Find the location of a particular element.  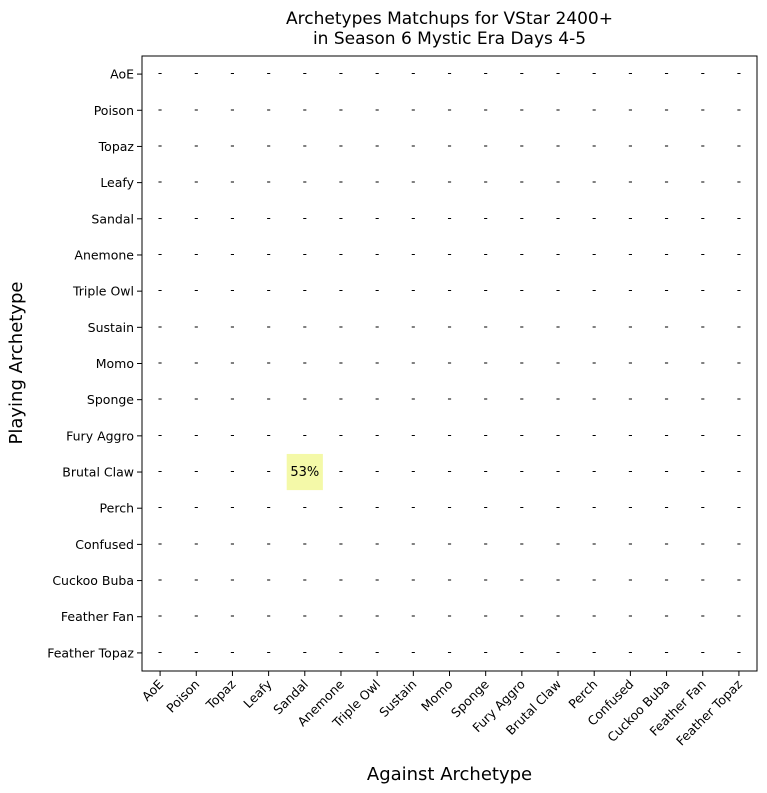

y-tick-label: Feather Fan is located at coordinates (97, 616).